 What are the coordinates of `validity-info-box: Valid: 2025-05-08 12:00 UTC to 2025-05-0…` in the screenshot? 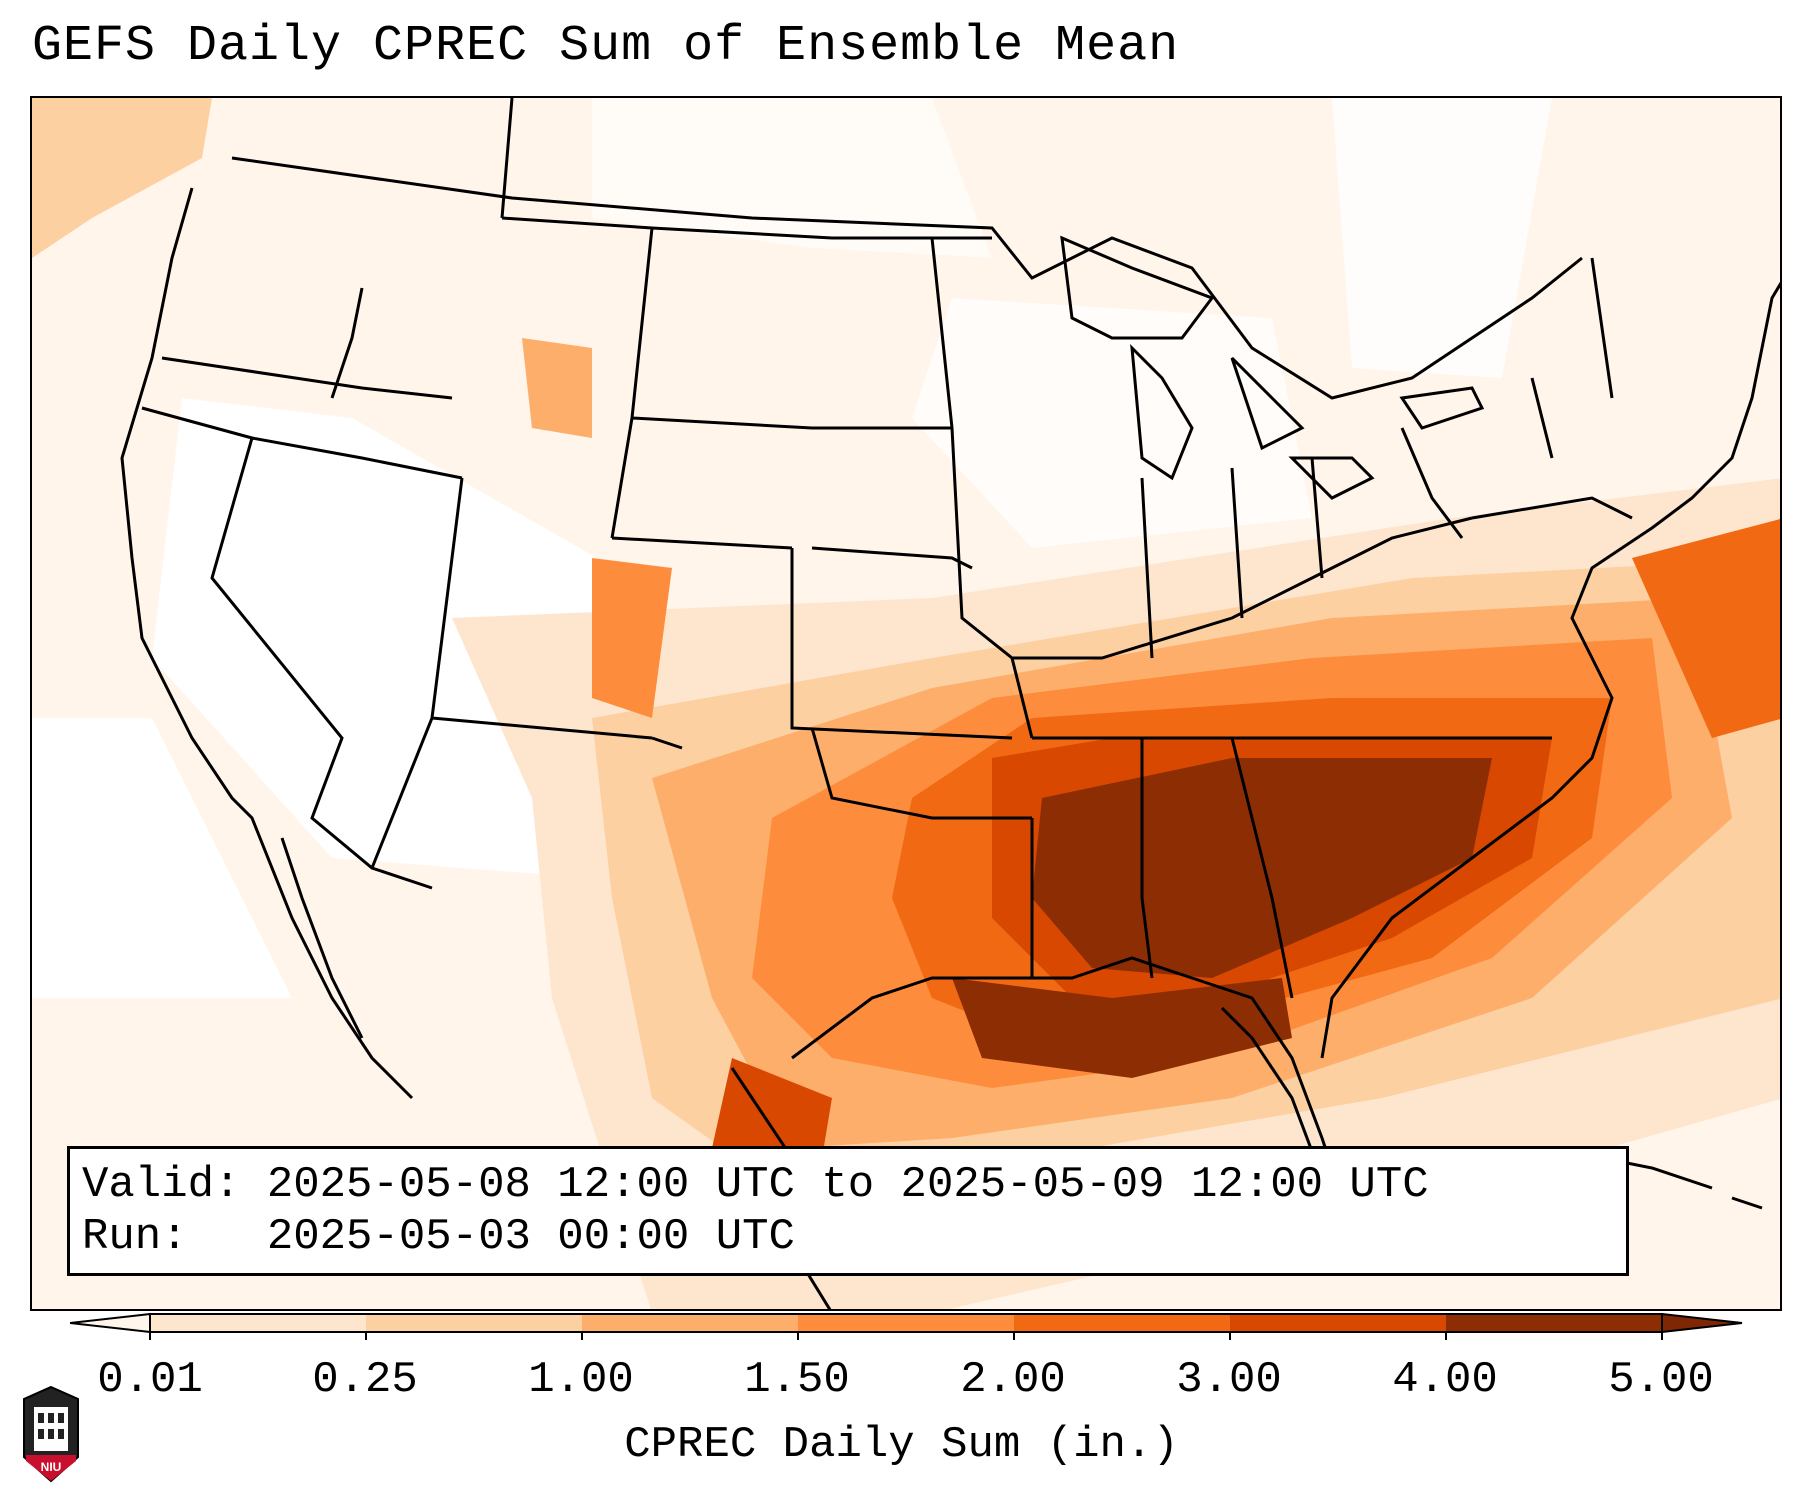 It's located at (848, 1211).